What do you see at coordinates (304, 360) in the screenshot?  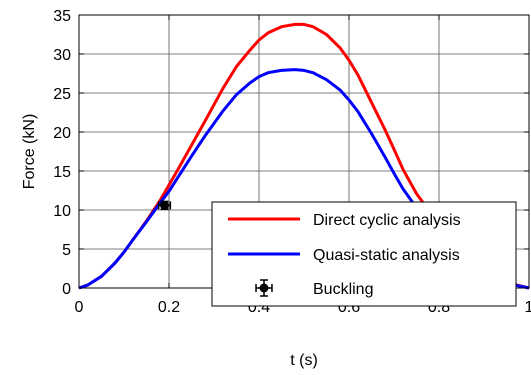 I see `x-axis-label: t (s)` at bounding box center [304, 360].